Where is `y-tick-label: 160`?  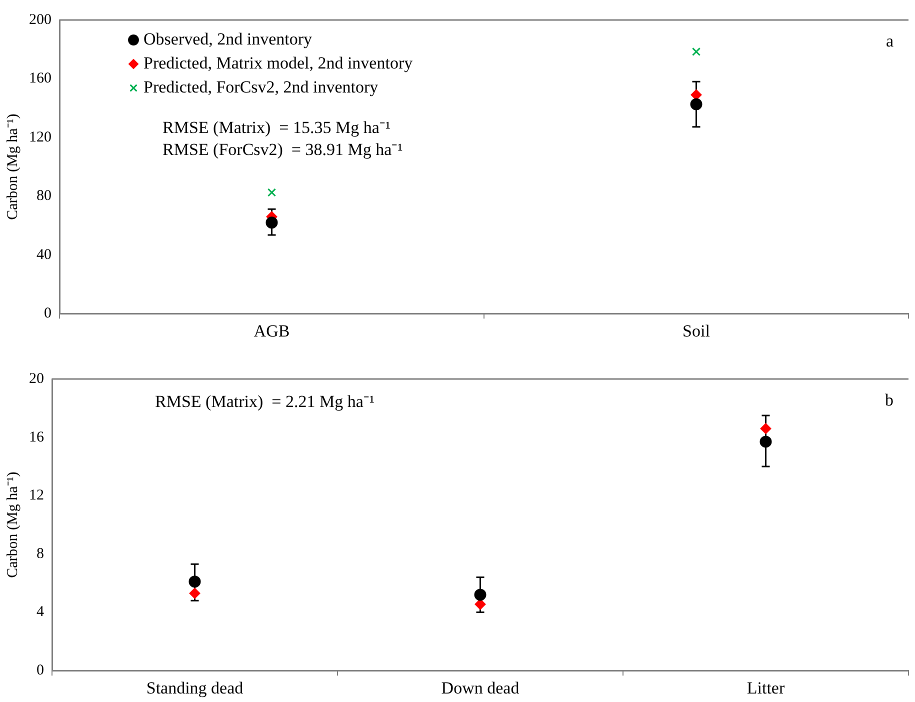 y-tick-label: 160 is located at coordinates (40, 78).